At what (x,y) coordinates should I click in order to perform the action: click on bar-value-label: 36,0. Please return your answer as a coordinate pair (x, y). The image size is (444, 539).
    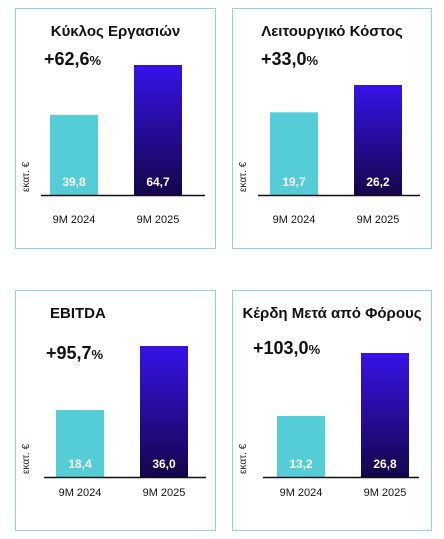
    Looking at the image, I should click on (164, 464).